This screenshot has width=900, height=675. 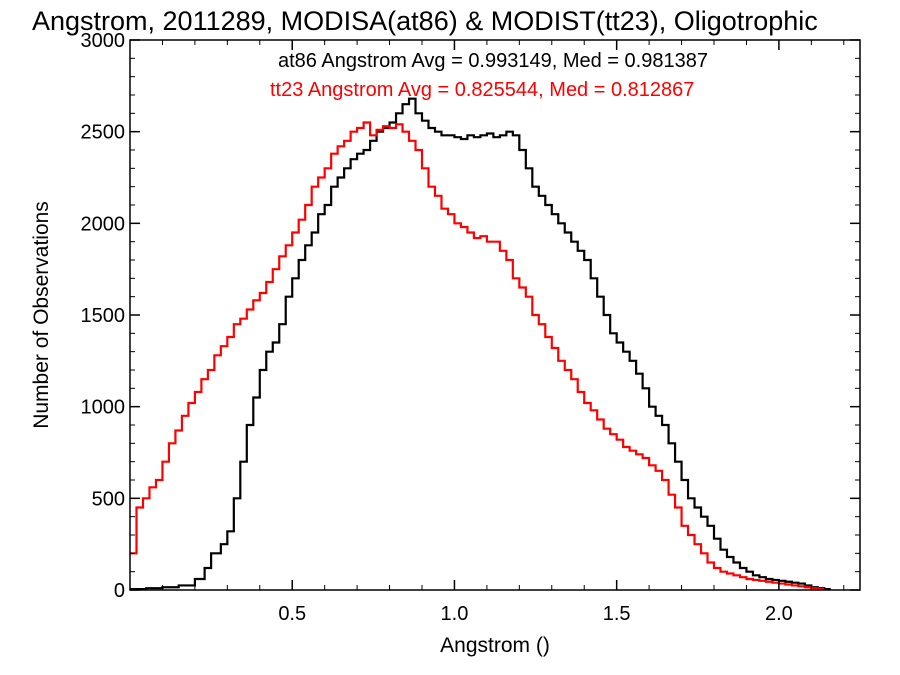 What do you see at coordinates (41, 315) in the screenshot?
I see `y-axis-label: Number of Observations` at bounding box center [41, 315].